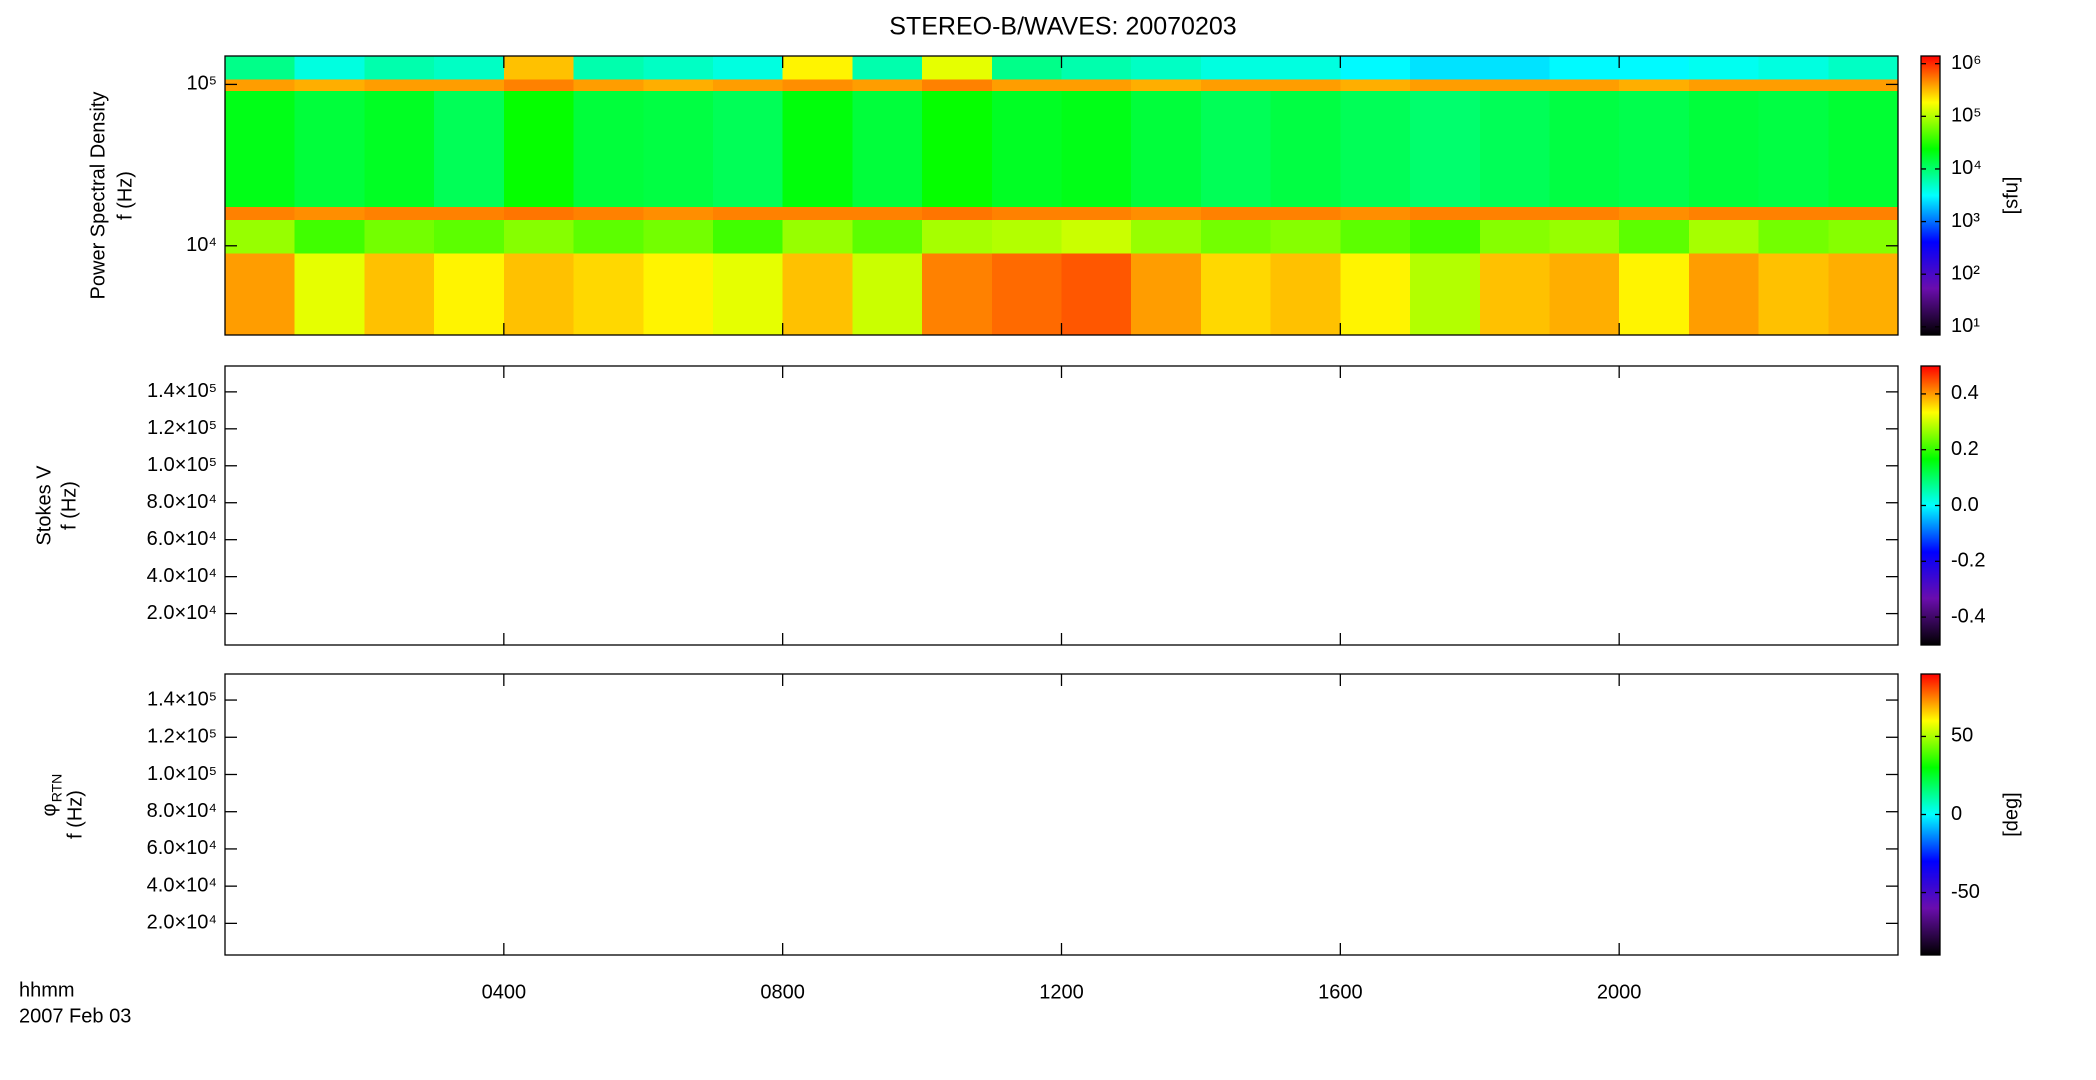  Describe the element at coordinates (1965, 393) in the screenshot. I see `colorbar-tick-label: 0.4` at that location.